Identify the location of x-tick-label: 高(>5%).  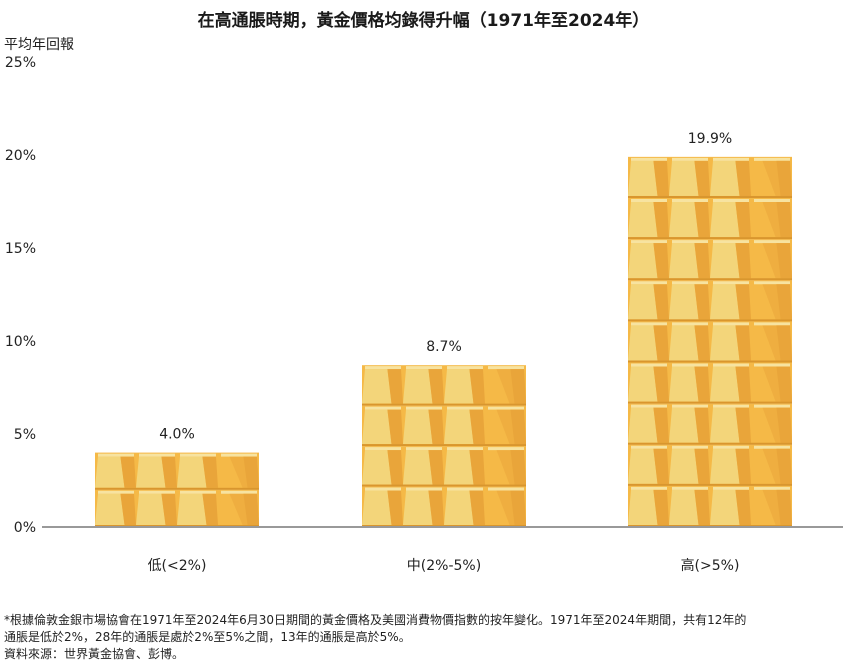
(710, 565).